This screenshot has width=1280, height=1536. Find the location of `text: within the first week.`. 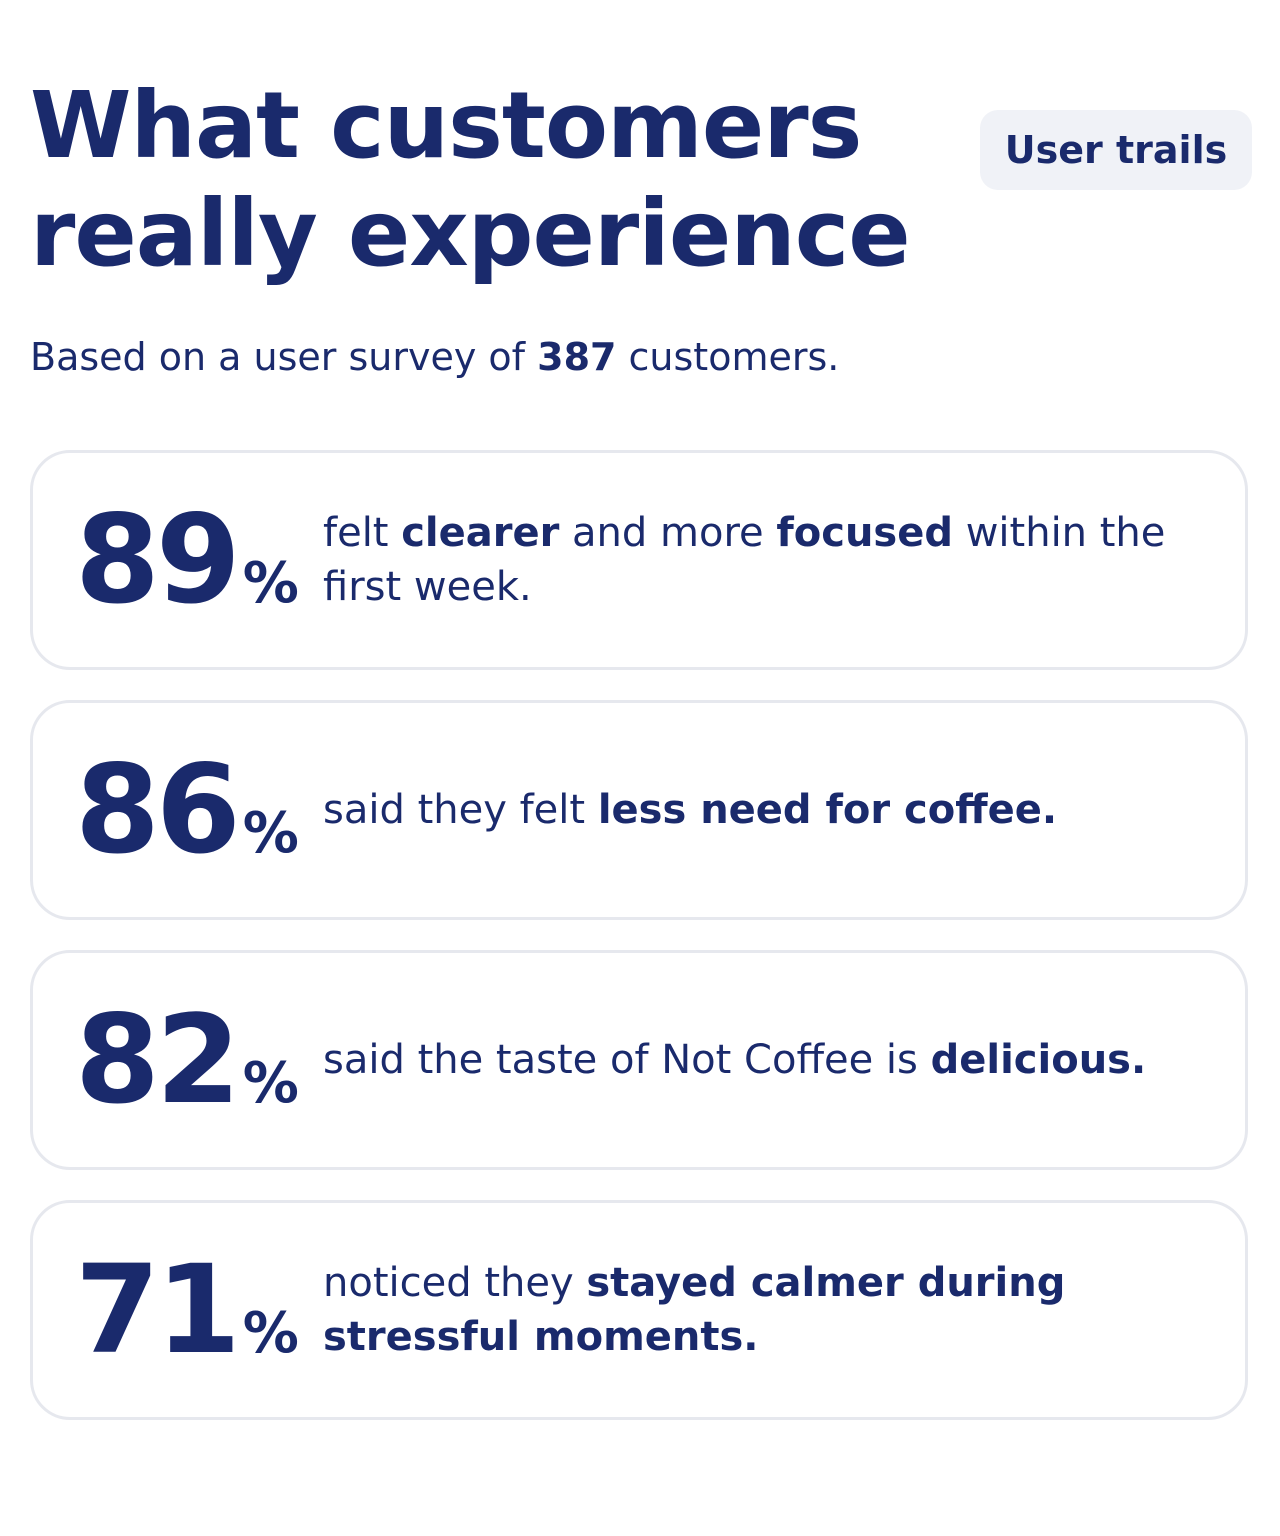

text: within the first week. is located at coordinates (744, 560).